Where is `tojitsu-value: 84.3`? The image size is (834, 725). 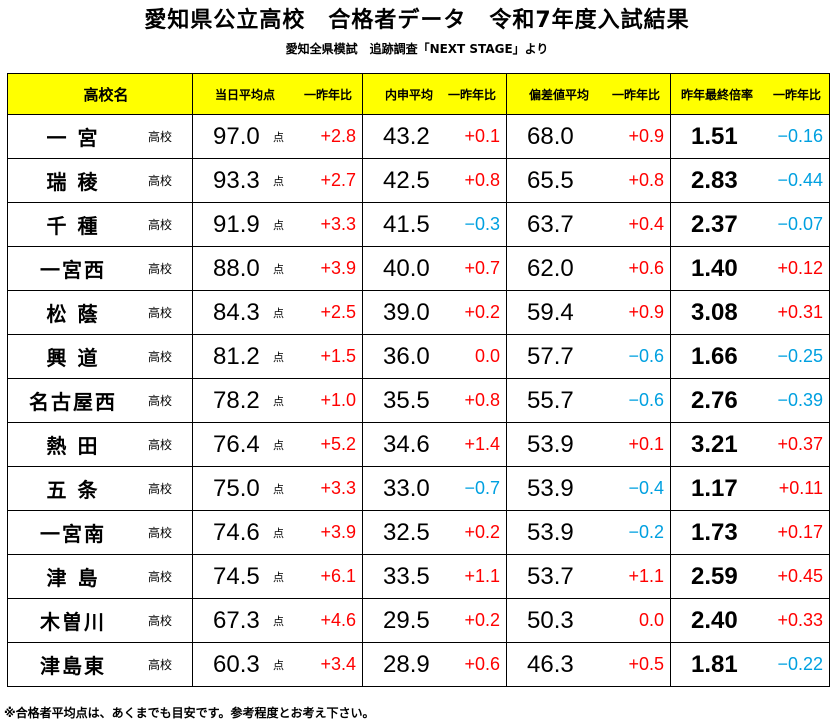 tojitsu-value: 84.3 is located at coordinates (236, 312).